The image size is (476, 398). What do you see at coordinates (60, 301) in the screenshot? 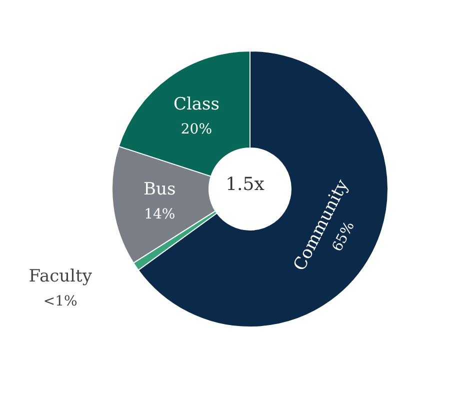
I see `data-label: <1%` at bounding box center [60, 301].